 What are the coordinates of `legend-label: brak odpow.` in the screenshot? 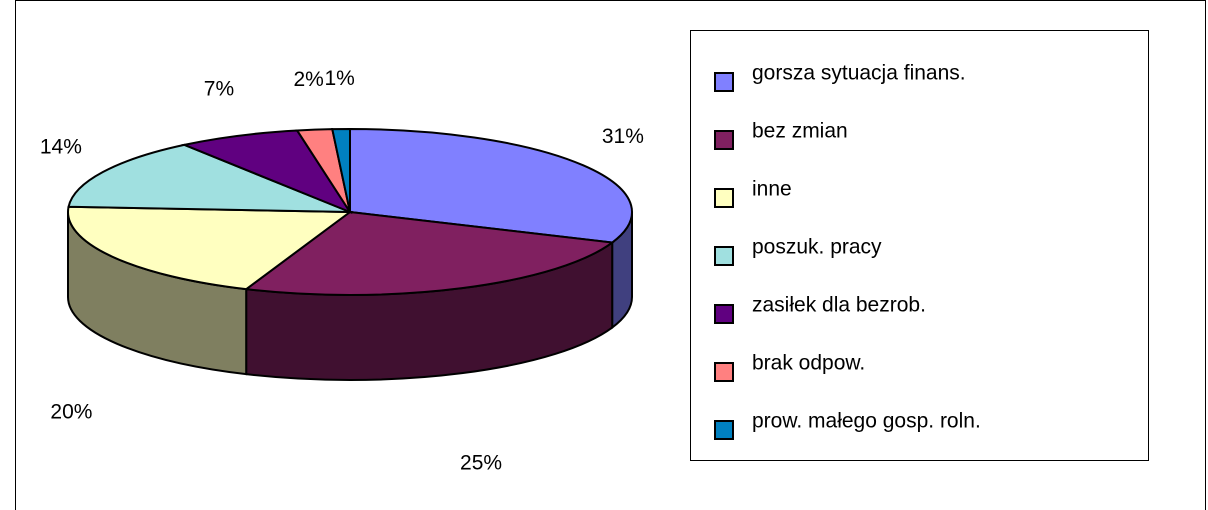 It's located at (808, 363).